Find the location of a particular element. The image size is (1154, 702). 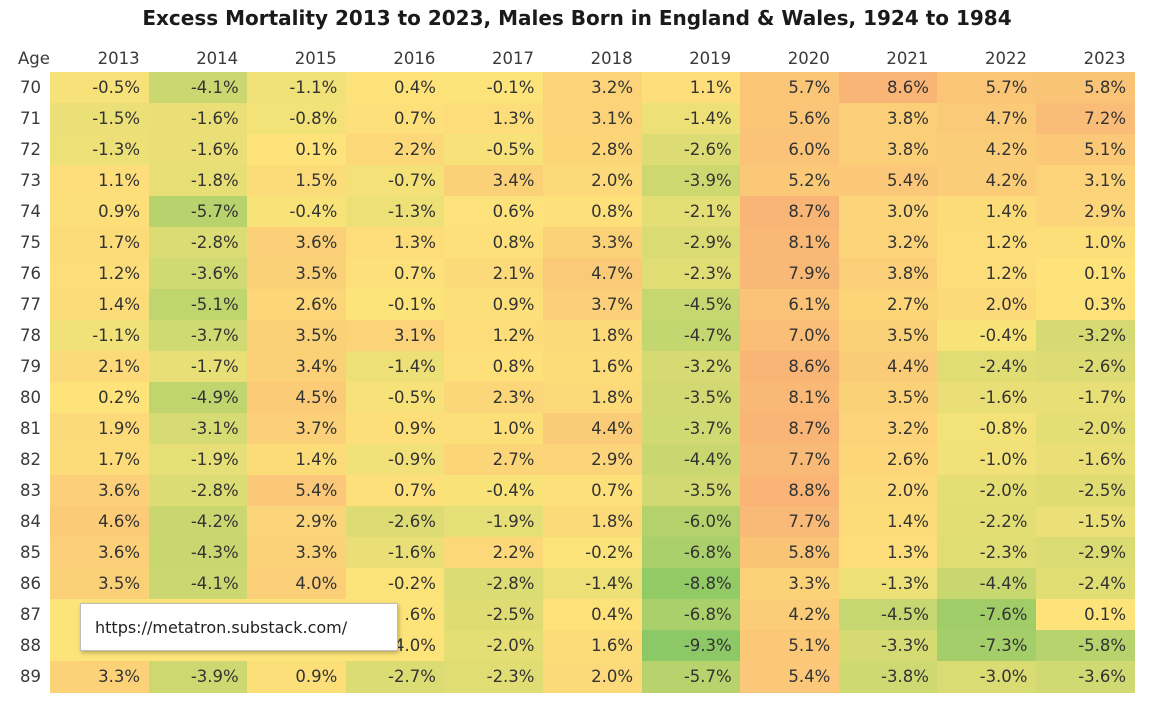

heatmap-cell: 2.8% is located at coordinates (593, 150).